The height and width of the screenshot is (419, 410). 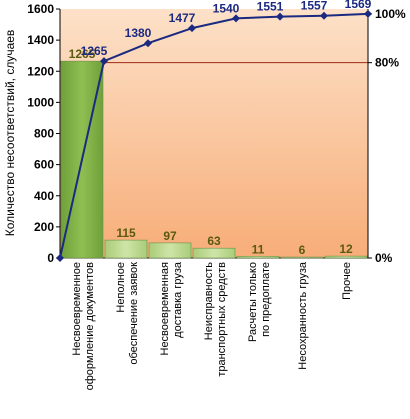 I want to click on right-tick-label: 100%, so click(x=390, y=14).